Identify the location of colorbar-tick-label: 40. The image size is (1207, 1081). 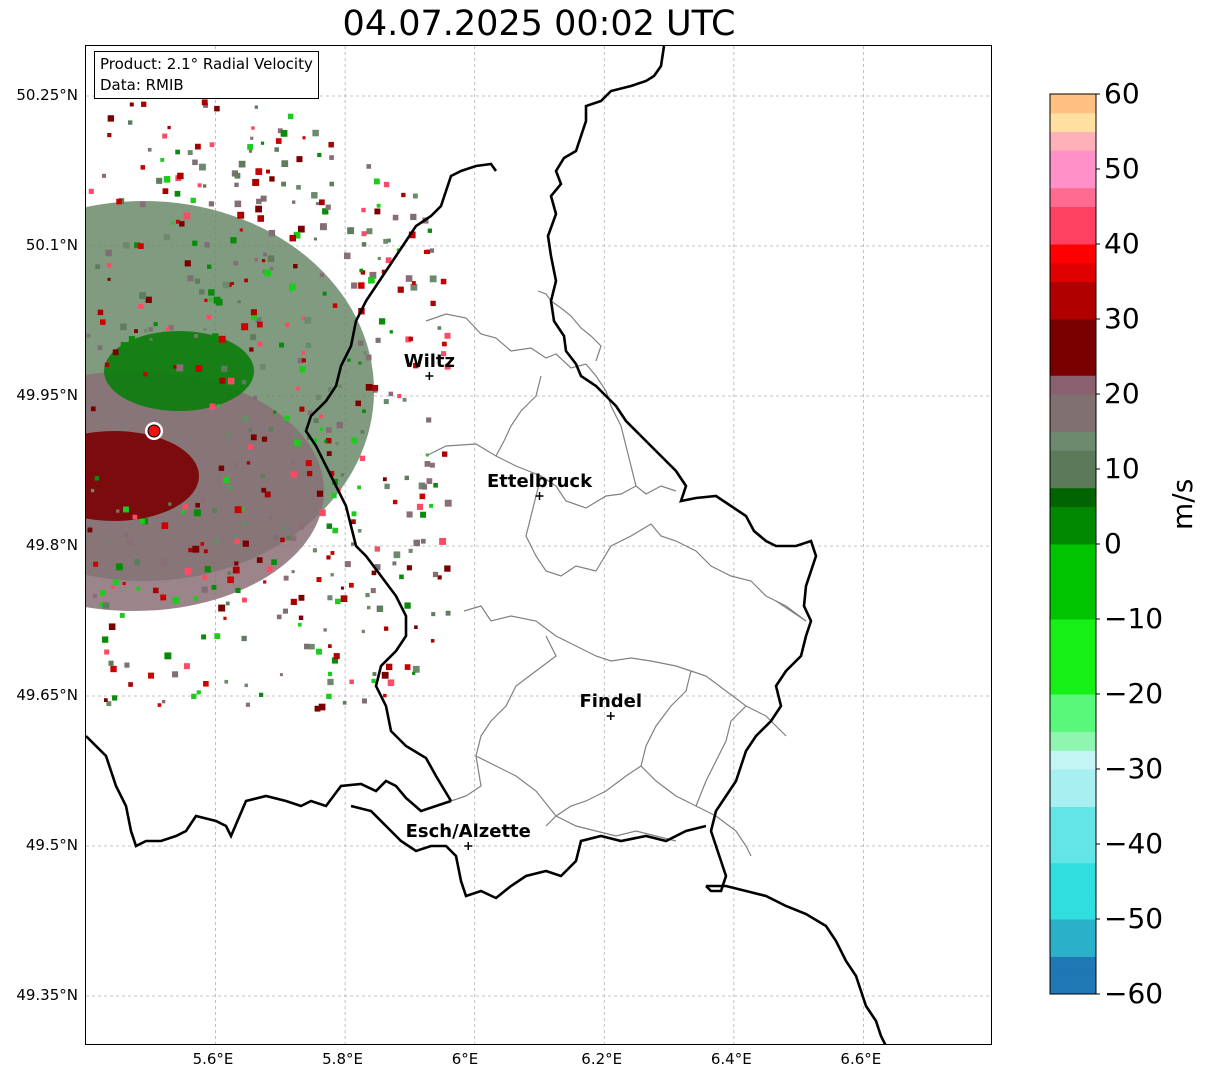
(1122, 243).